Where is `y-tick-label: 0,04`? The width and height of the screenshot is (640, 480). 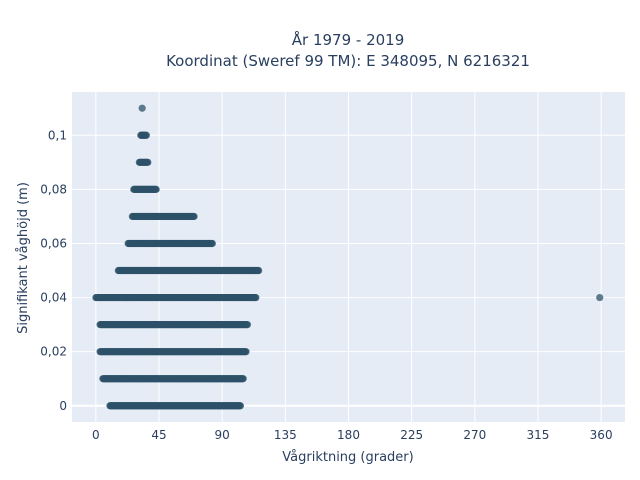 y-tick-label: 0,04 is located at coordinates (53, 298).